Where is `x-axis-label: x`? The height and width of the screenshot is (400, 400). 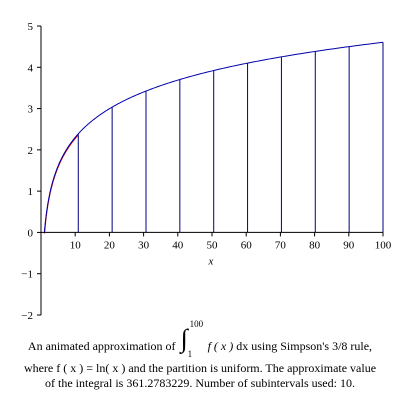 x-axis-label: x is located at coordinates (211, 261).